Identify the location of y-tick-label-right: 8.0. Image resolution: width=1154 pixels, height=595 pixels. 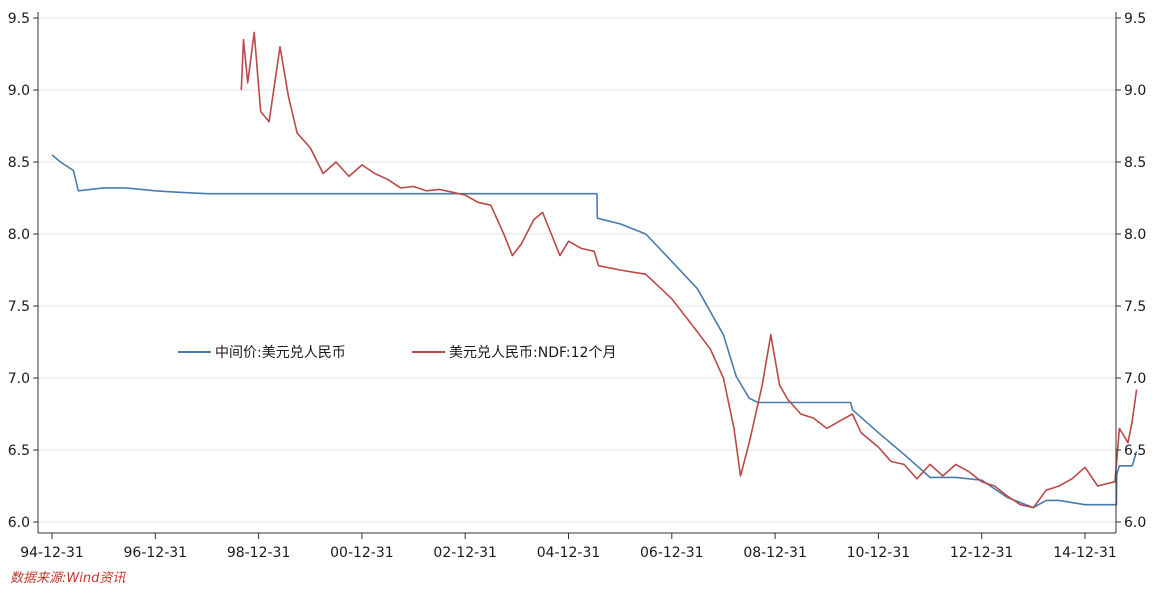
(1135, 235).